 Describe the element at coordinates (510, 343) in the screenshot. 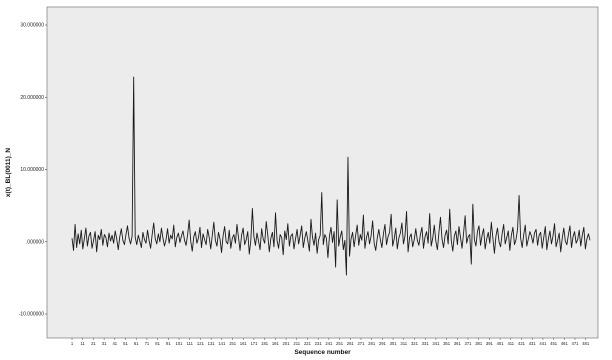

I see `x-tick-label: 411` at that location.